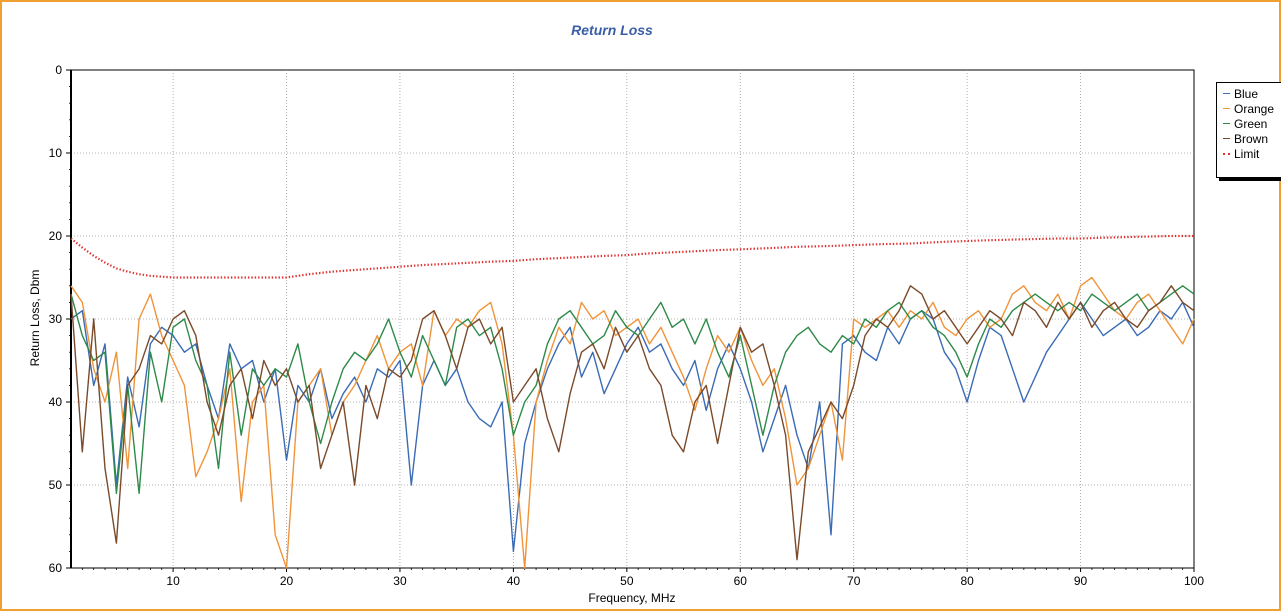 The image size is (1281, 611). I want to click on legend-swatch-orange, so click(1226, 108).